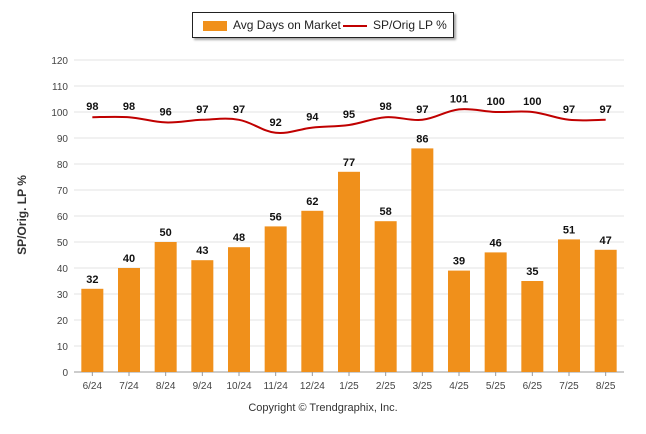 The height and width of the screenshot is (434, 646). I want to click on y-tick-label: 120, so click(59, 61).